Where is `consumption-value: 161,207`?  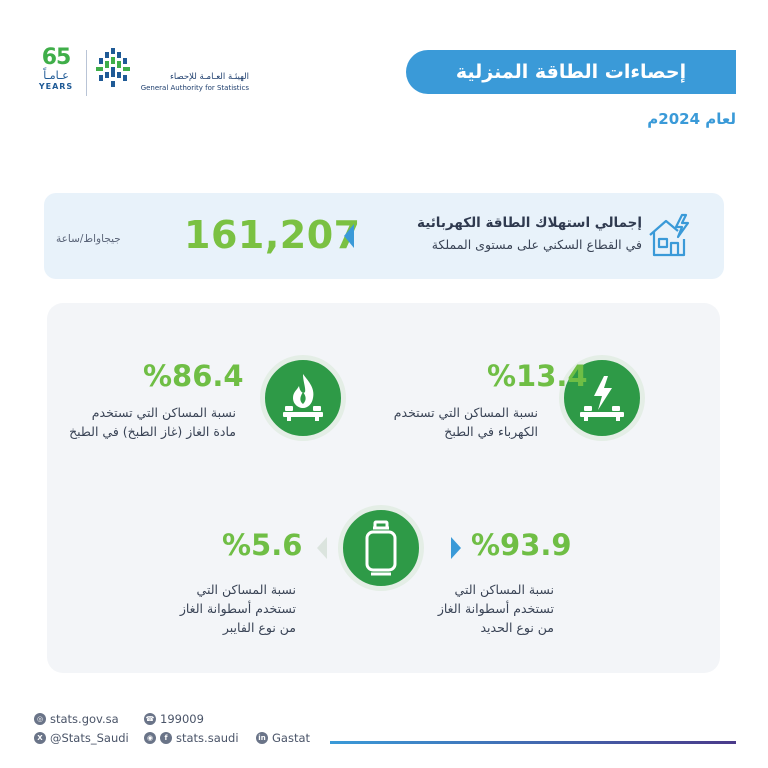
consumption-value: 161,207 is located at coordinates (272, 235).